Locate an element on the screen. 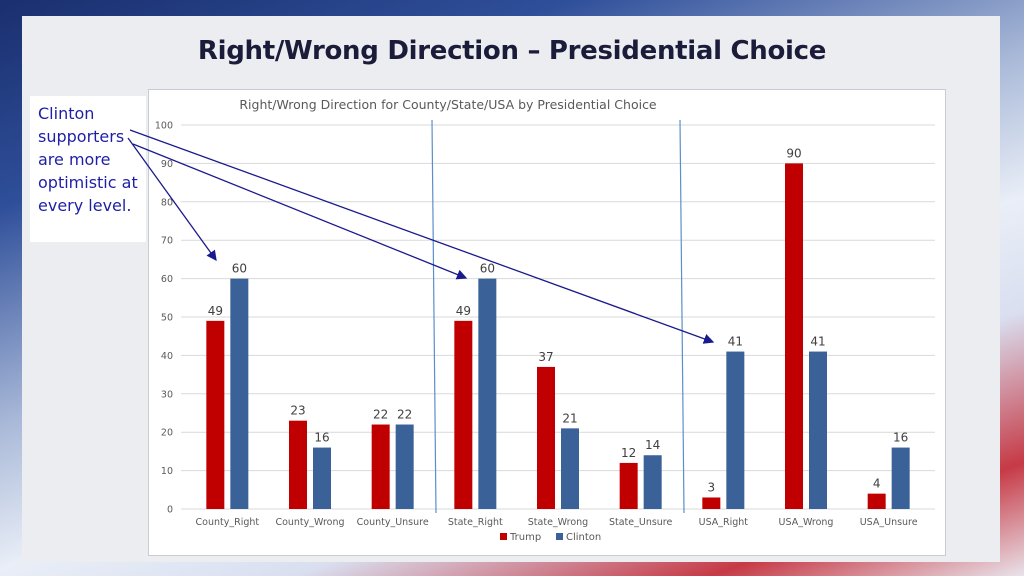 The width and height of the screenshot is (1024, 576). y-tick-label: 90 is located at coordinates (167, 164).